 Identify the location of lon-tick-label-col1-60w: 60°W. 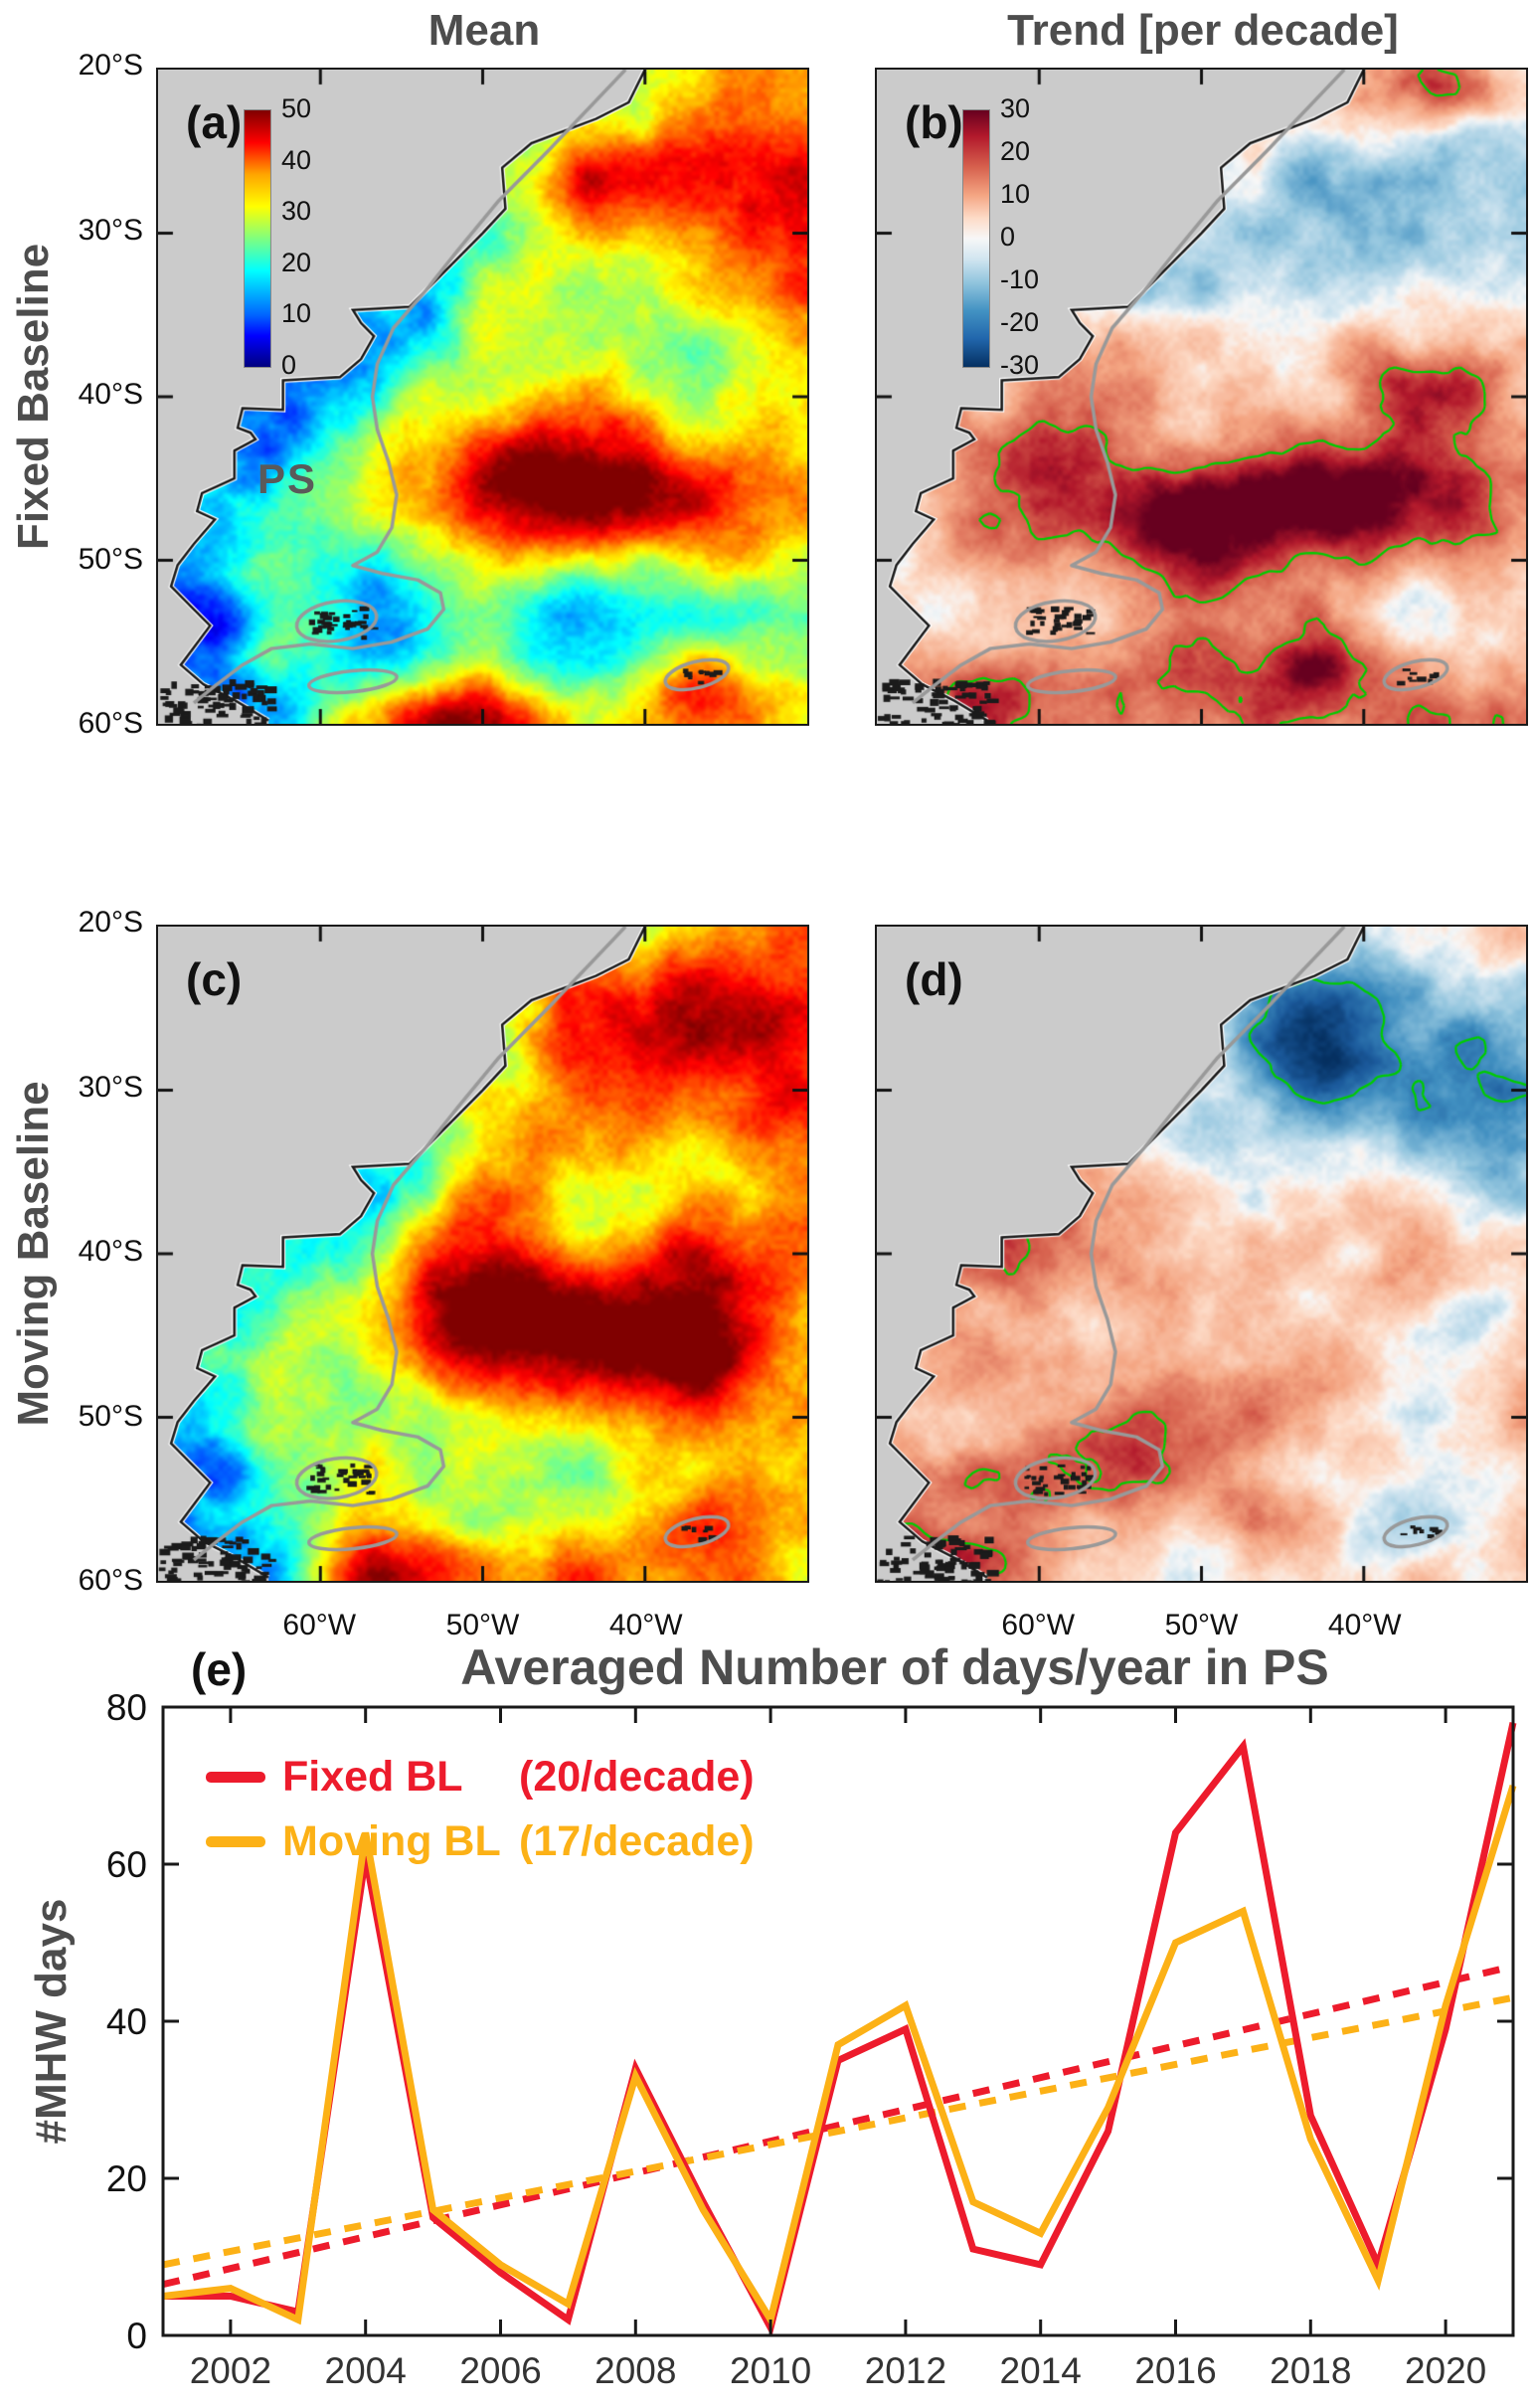
(319, 1625).